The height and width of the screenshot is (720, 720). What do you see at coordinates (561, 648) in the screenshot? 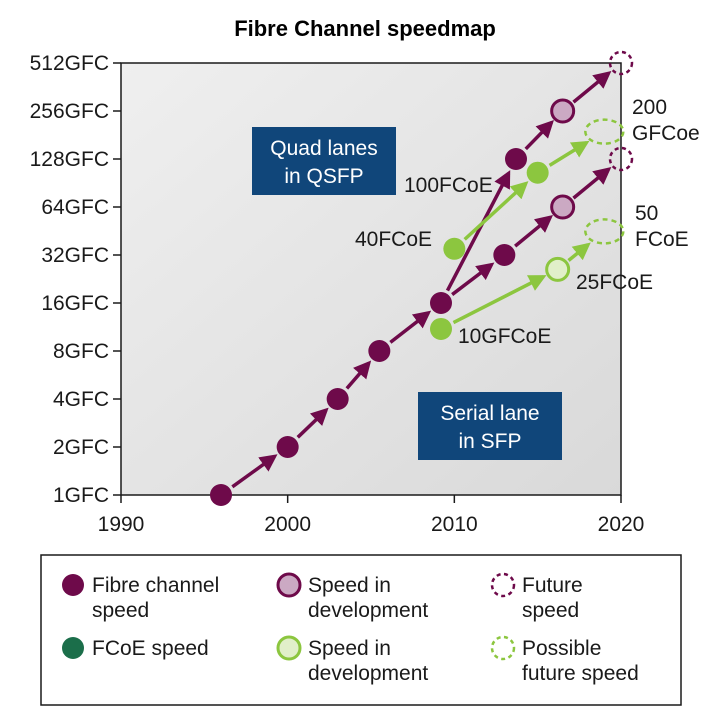
I see `legend-label: Possible` at bounding box center [561, 648].